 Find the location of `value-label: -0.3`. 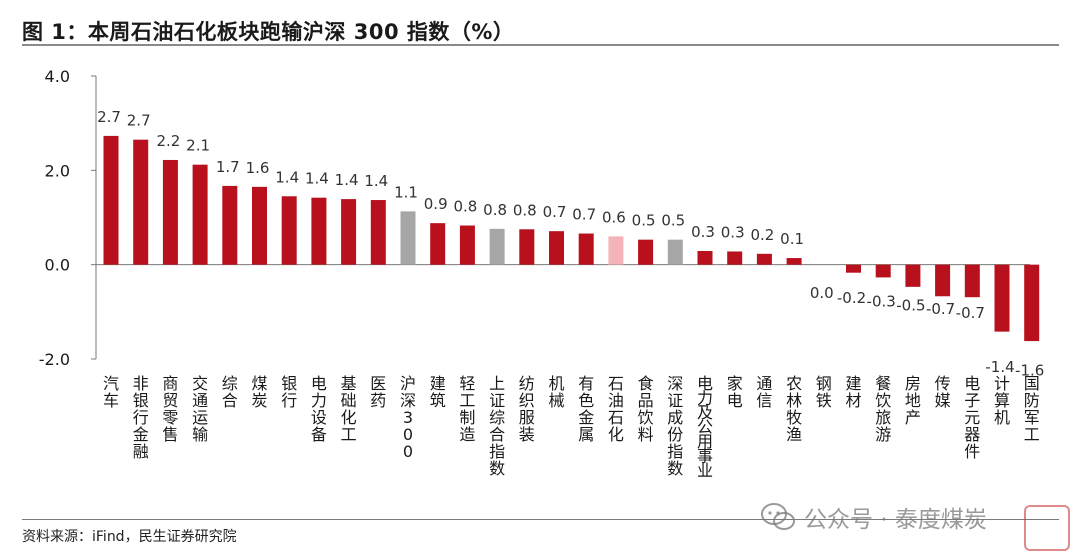

value-label: -0.3 is located at coordinates (881, 302).